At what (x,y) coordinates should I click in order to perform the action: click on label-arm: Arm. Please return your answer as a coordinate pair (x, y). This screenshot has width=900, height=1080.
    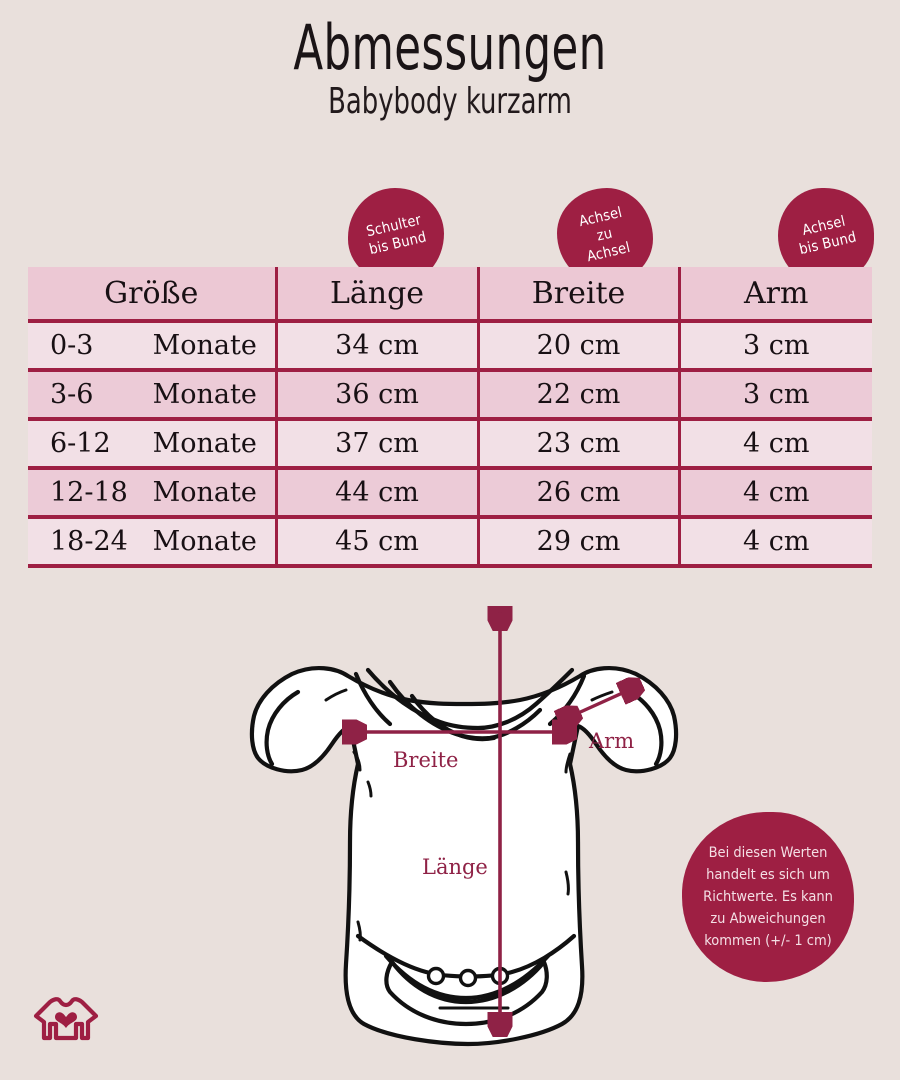
    Looking at the image, I should click on (612, 741).